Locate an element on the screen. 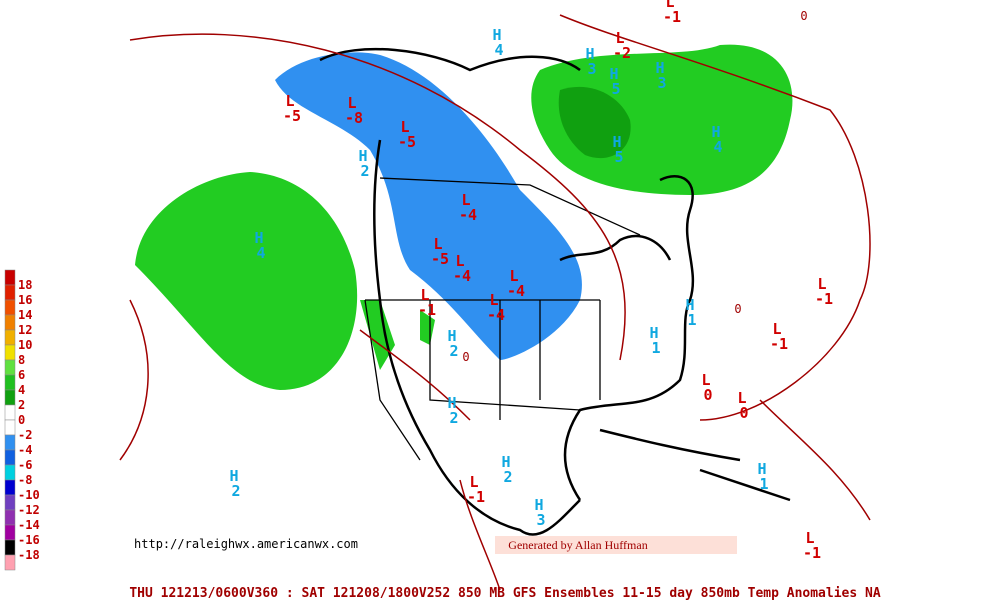 The image size is (1000, 600). scale-label: -18 is located at coordinates (29, 555).